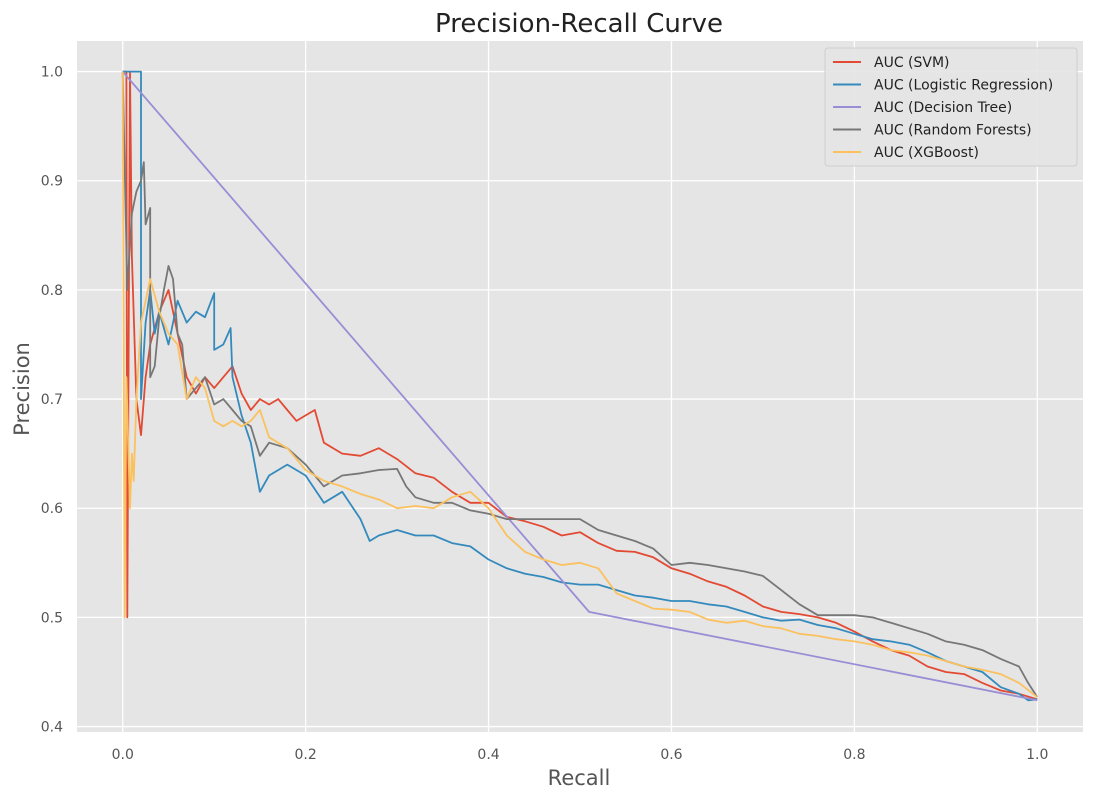  Describe the element at coordinates (926, 153) in the screenshot. I see `legend-label: AUC (XGBoost)` at that location.